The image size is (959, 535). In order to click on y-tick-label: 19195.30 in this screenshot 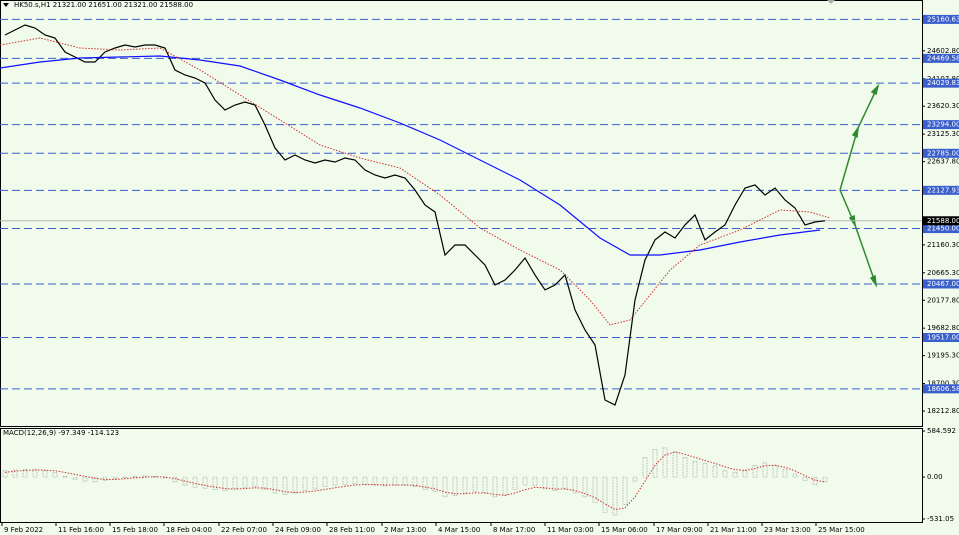, I will do `click(943, 356)`.